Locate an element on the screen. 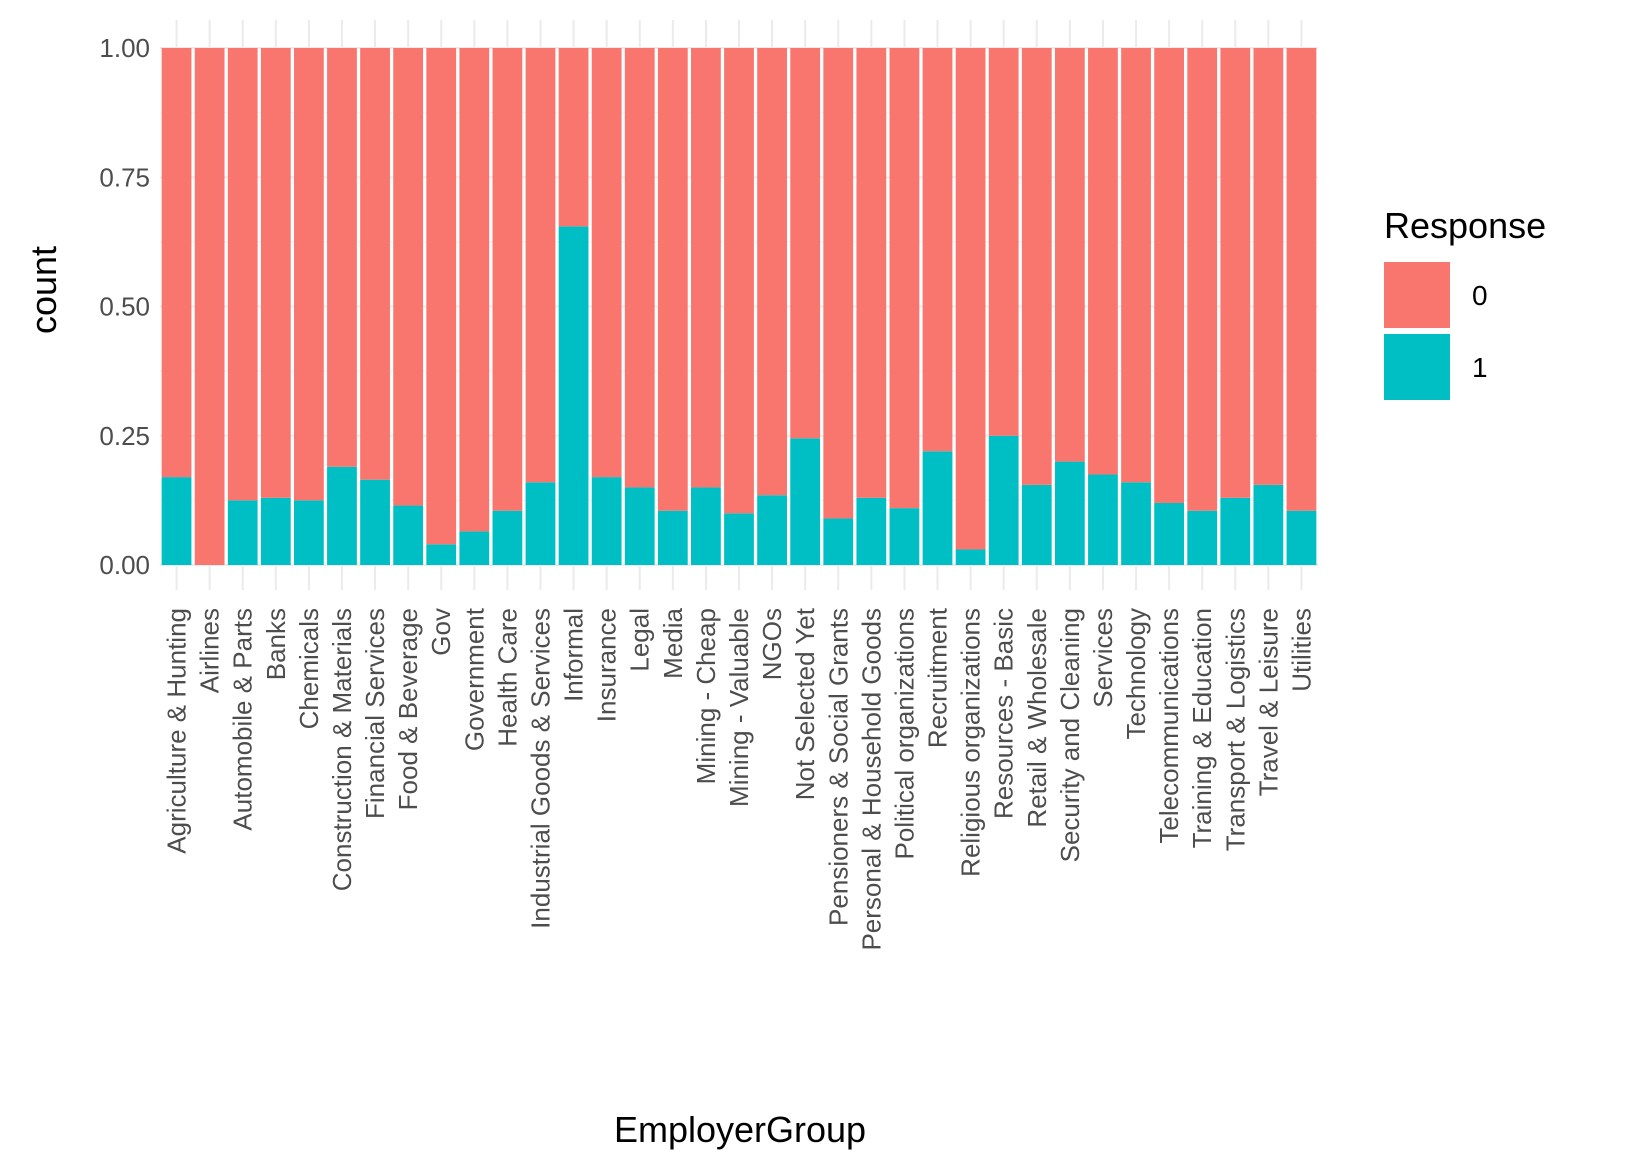 The image size is (1625, 1168). x-tick-label: Retail & Wholesale is located at coordinates (1037, 718).